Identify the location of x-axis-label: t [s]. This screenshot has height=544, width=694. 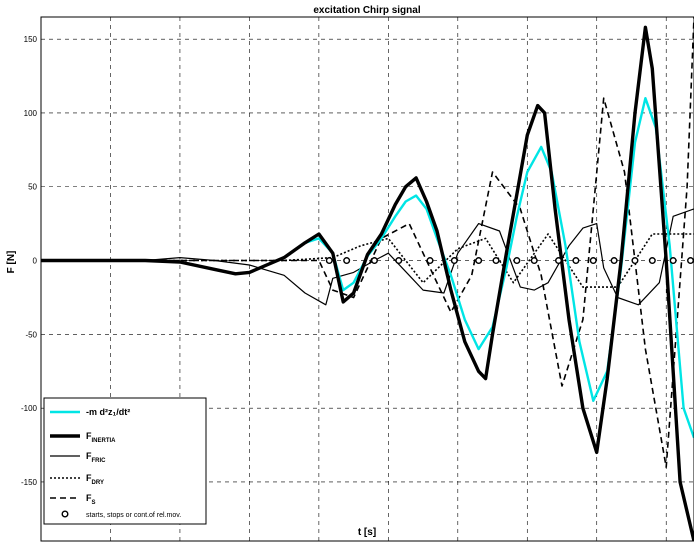
(367, 532).